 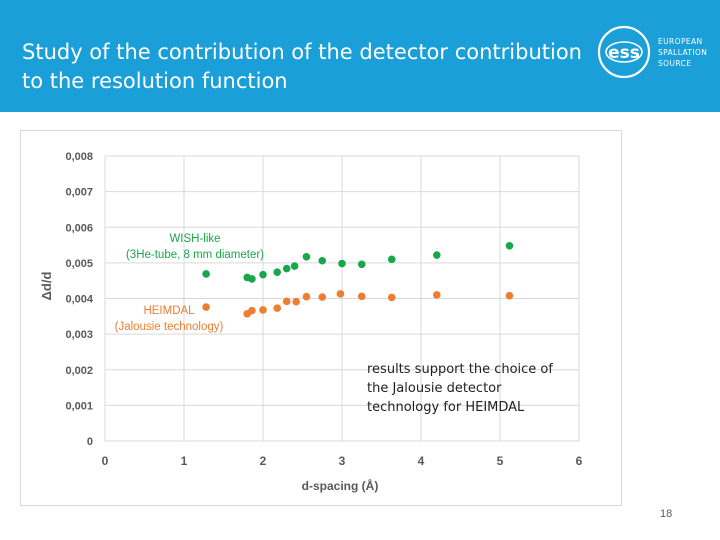 I want to click on x-tick-label: 0, so click(x=105, y=461).